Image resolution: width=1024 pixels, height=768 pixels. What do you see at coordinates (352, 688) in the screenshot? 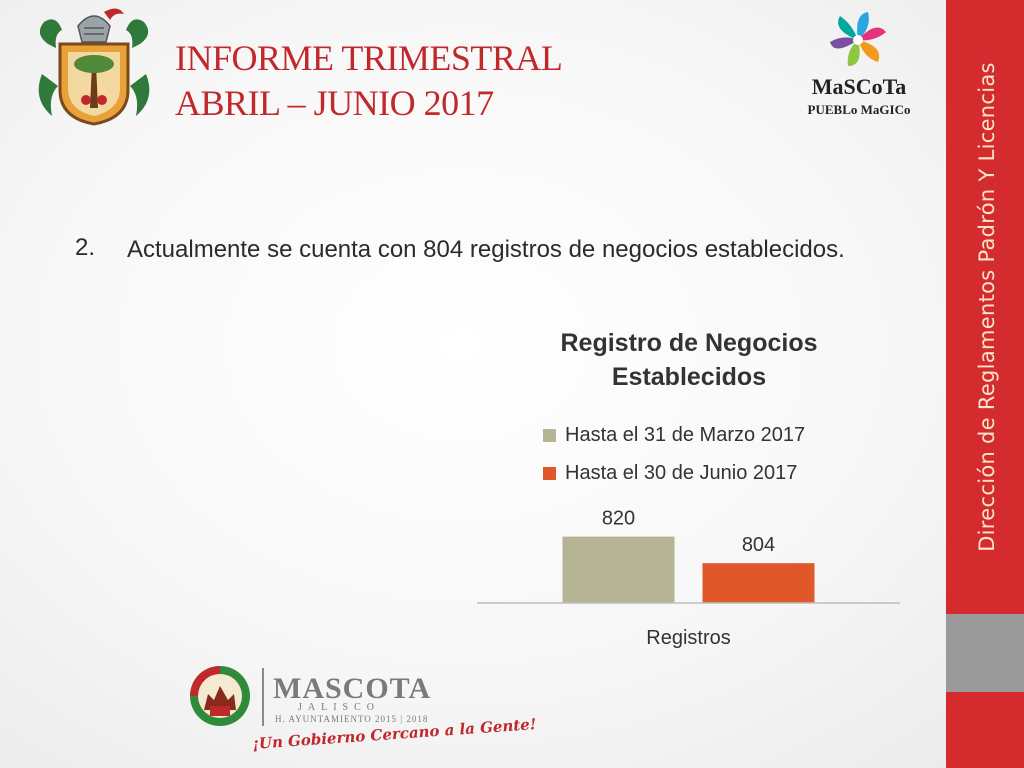
I see `footer-name: MASCOTA` at bounding box center [352, 688].